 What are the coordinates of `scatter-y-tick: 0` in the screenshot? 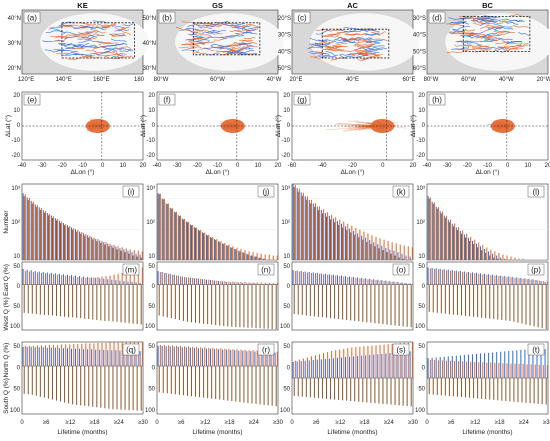 It's located at (424, 126).